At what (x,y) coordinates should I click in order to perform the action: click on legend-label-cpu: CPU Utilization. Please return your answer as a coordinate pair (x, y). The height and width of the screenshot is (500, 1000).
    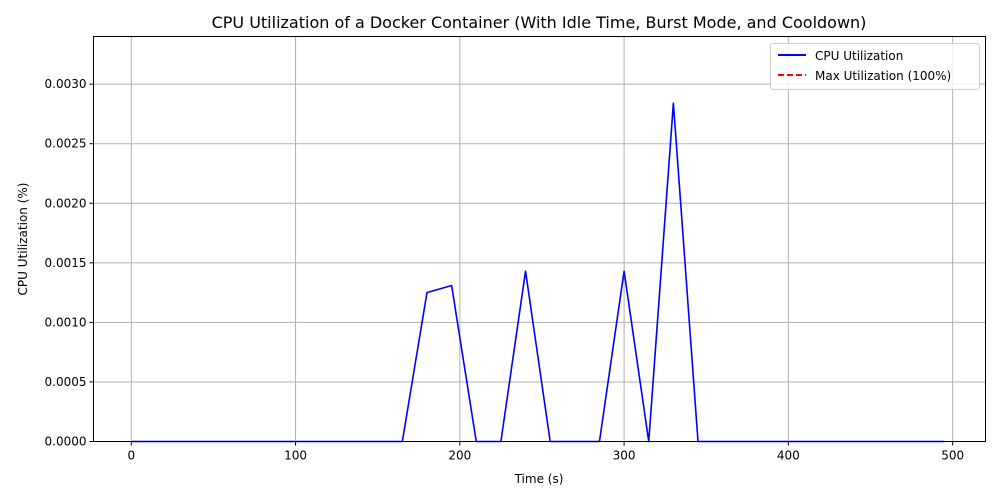
    Looking at the image, I should click on (859, 56).